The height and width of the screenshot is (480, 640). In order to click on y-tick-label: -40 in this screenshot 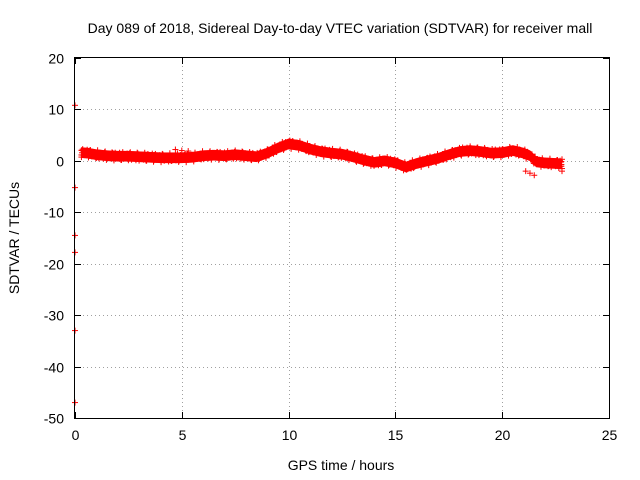, I will do `click(54, 368)`.